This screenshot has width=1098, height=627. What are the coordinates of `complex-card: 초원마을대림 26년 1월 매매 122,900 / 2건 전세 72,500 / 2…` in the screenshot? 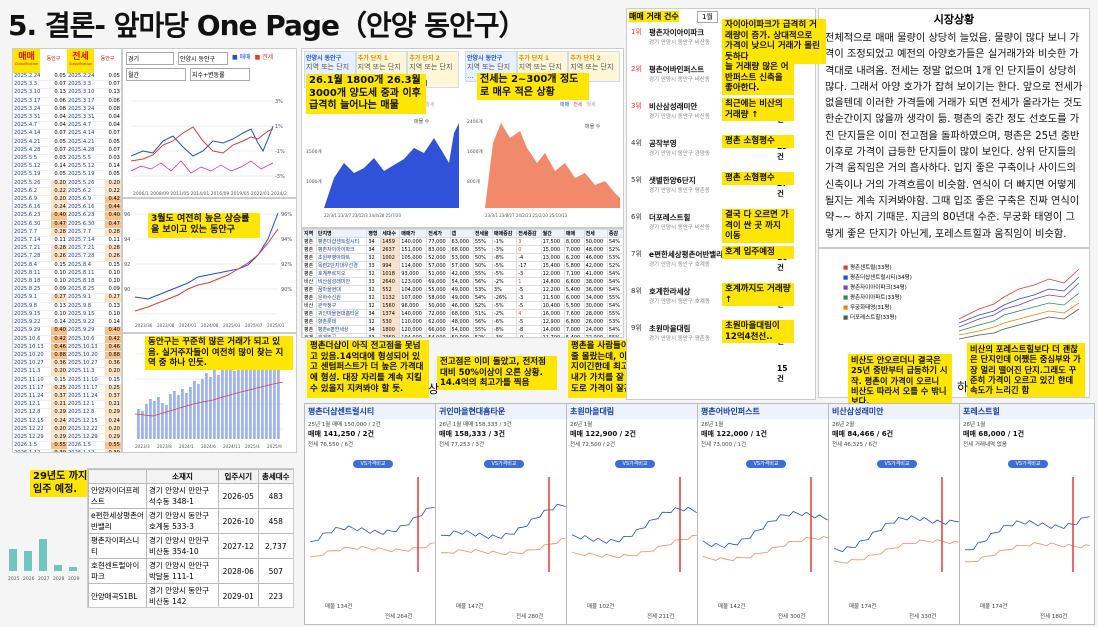 It's located at (634, 514).